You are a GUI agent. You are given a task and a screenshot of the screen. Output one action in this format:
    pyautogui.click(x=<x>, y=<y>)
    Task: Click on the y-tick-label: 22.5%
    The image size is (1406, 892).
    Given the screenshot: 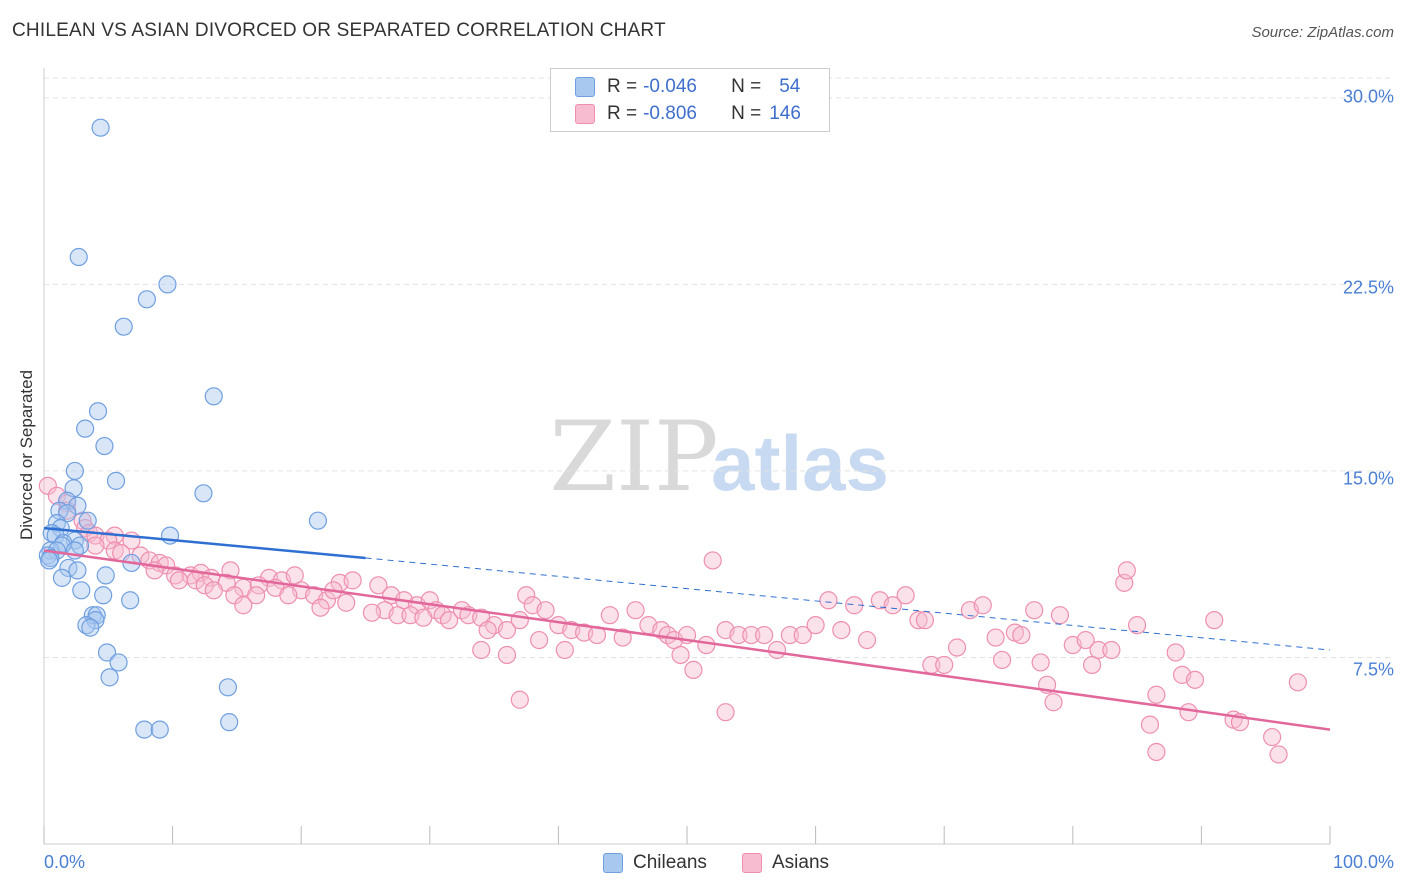 What is the action you would take?
    pyautogui.click(x=1368, y=287)
    